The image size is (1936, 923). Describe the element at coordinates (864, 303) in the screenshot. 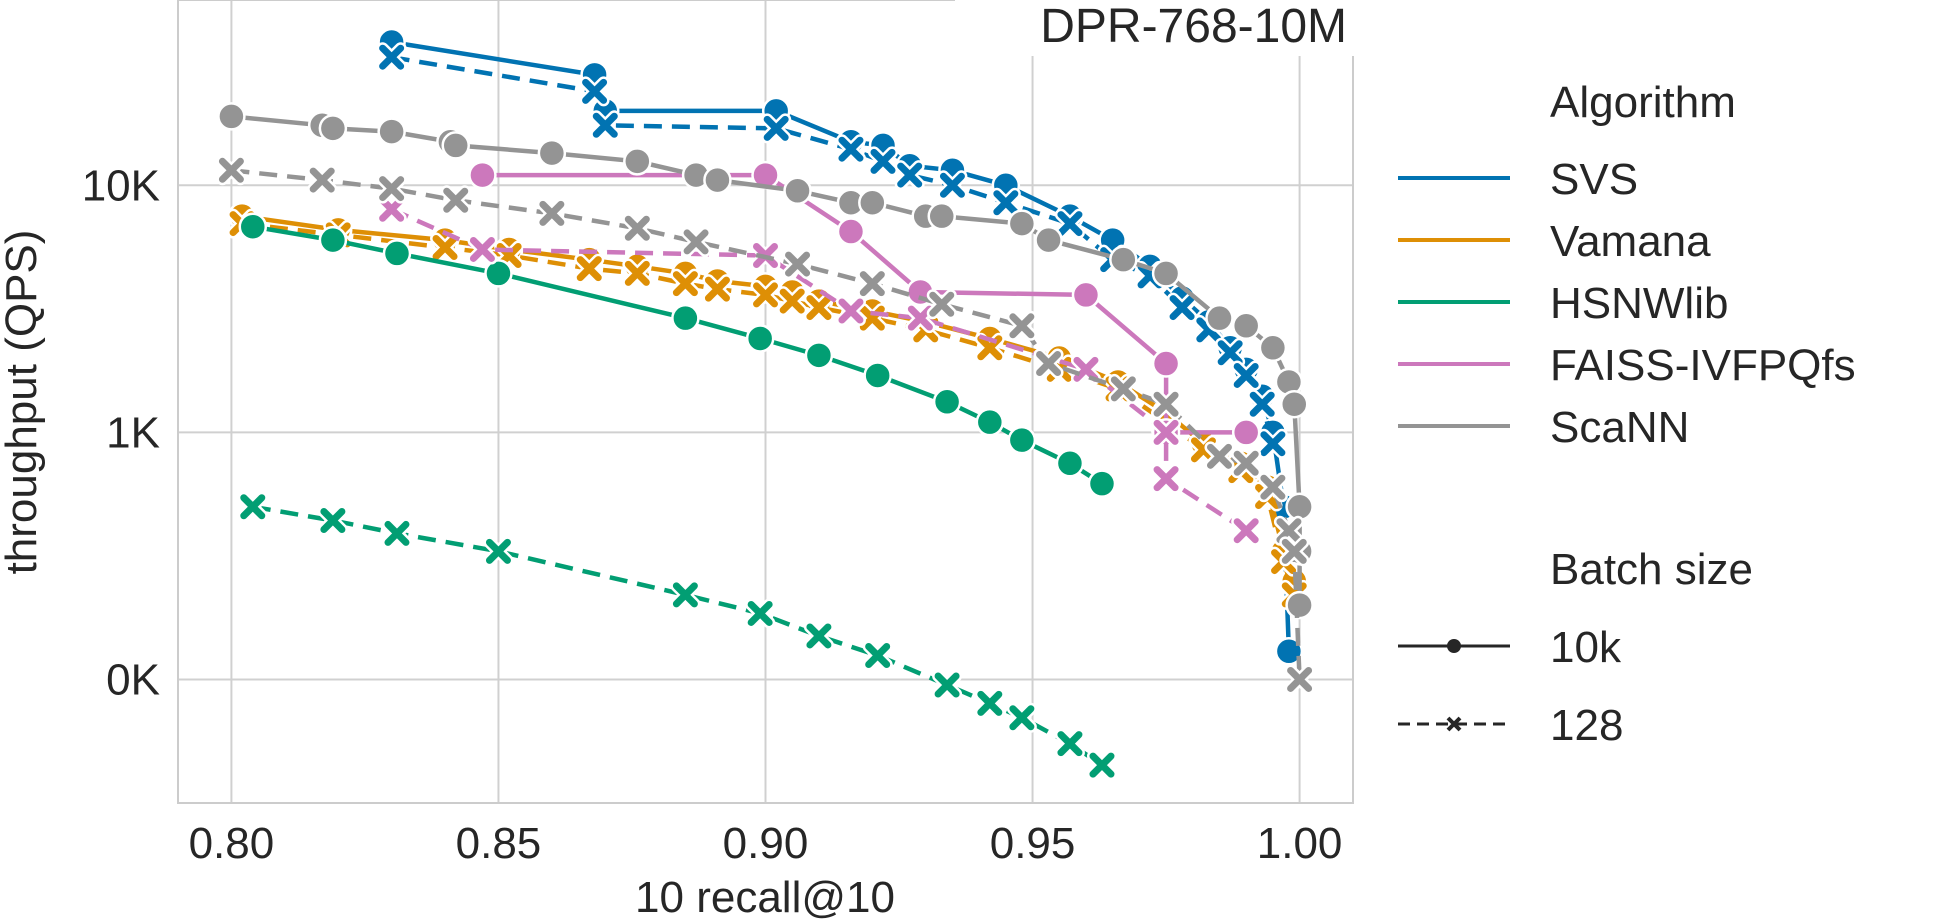

I see `series-faiss-ivfpqfs-10k` at that location.